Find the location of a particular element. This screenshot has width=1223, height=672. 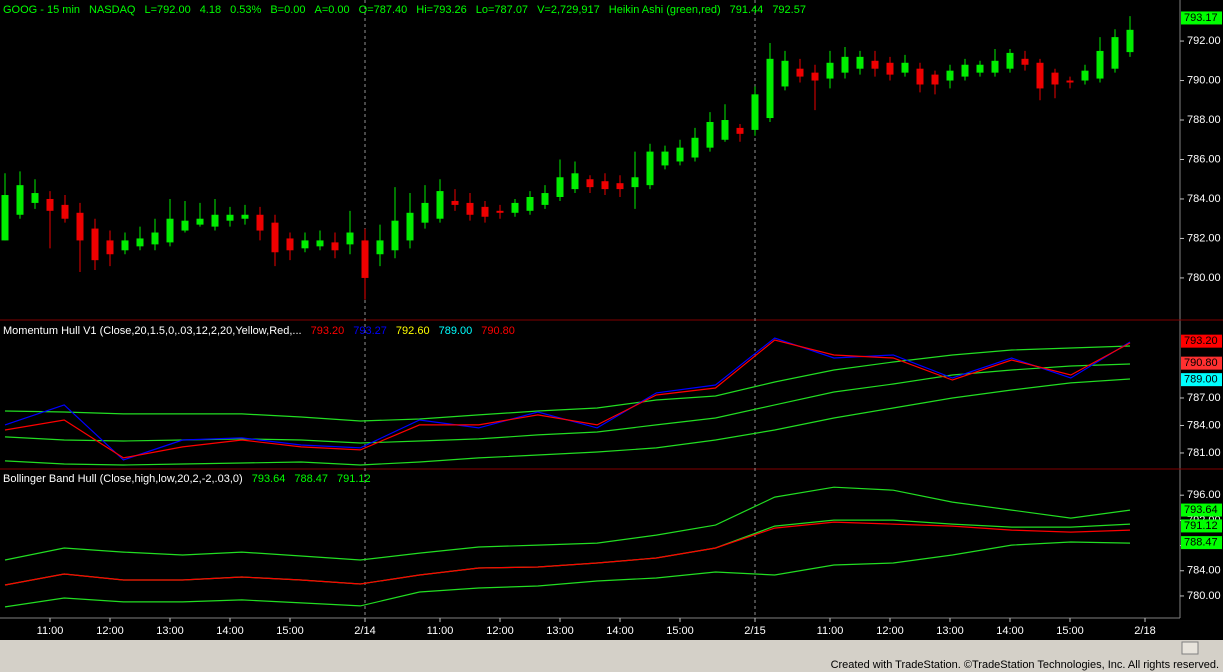

header-item: B=0.00 is located at coordinates (287, 10).